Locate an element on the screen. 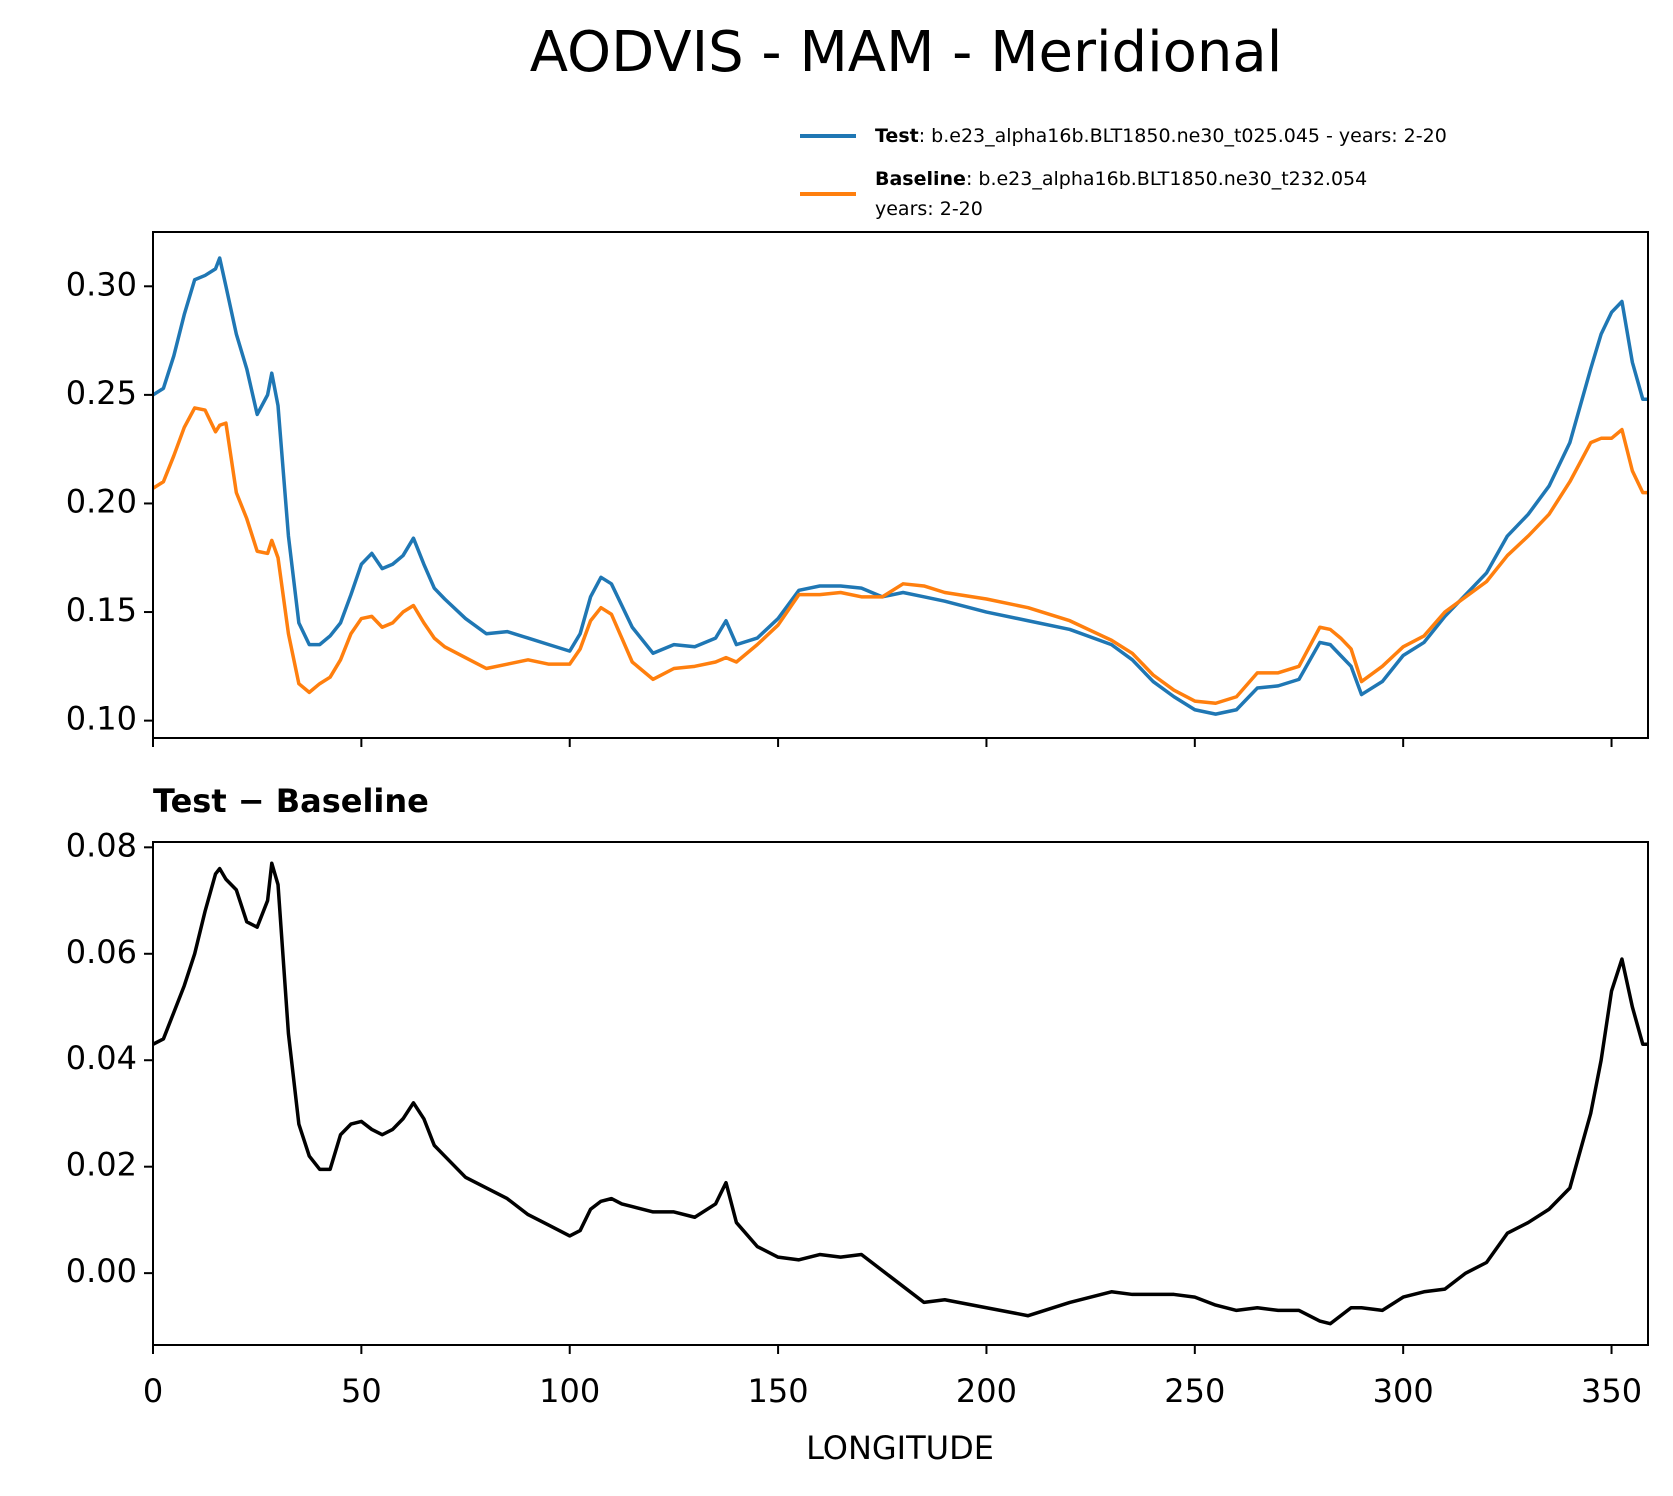 The width and height of the screenshot is (1673, 1496). legend-text: : b.e23_alpha16b.BLT1850.ne30_t232.054 is located at coordinates (1166, 179).